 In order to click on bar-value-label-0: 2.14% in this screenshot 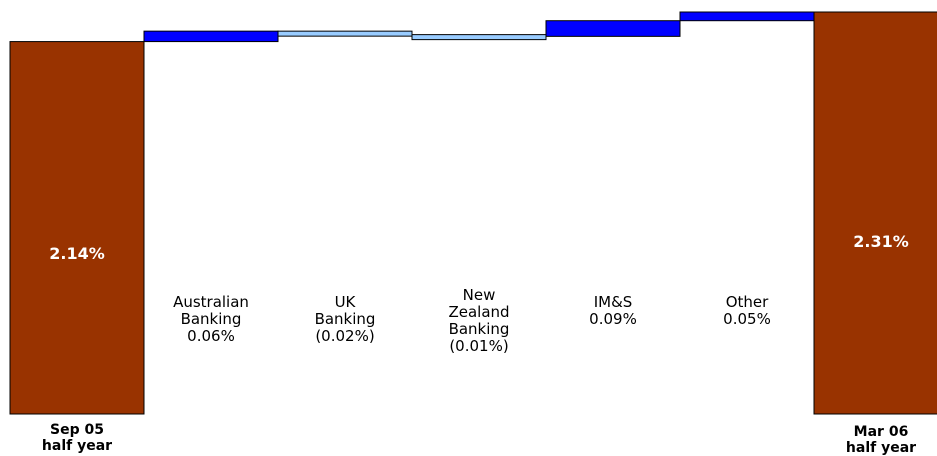, I will do `click(77, 253)`.